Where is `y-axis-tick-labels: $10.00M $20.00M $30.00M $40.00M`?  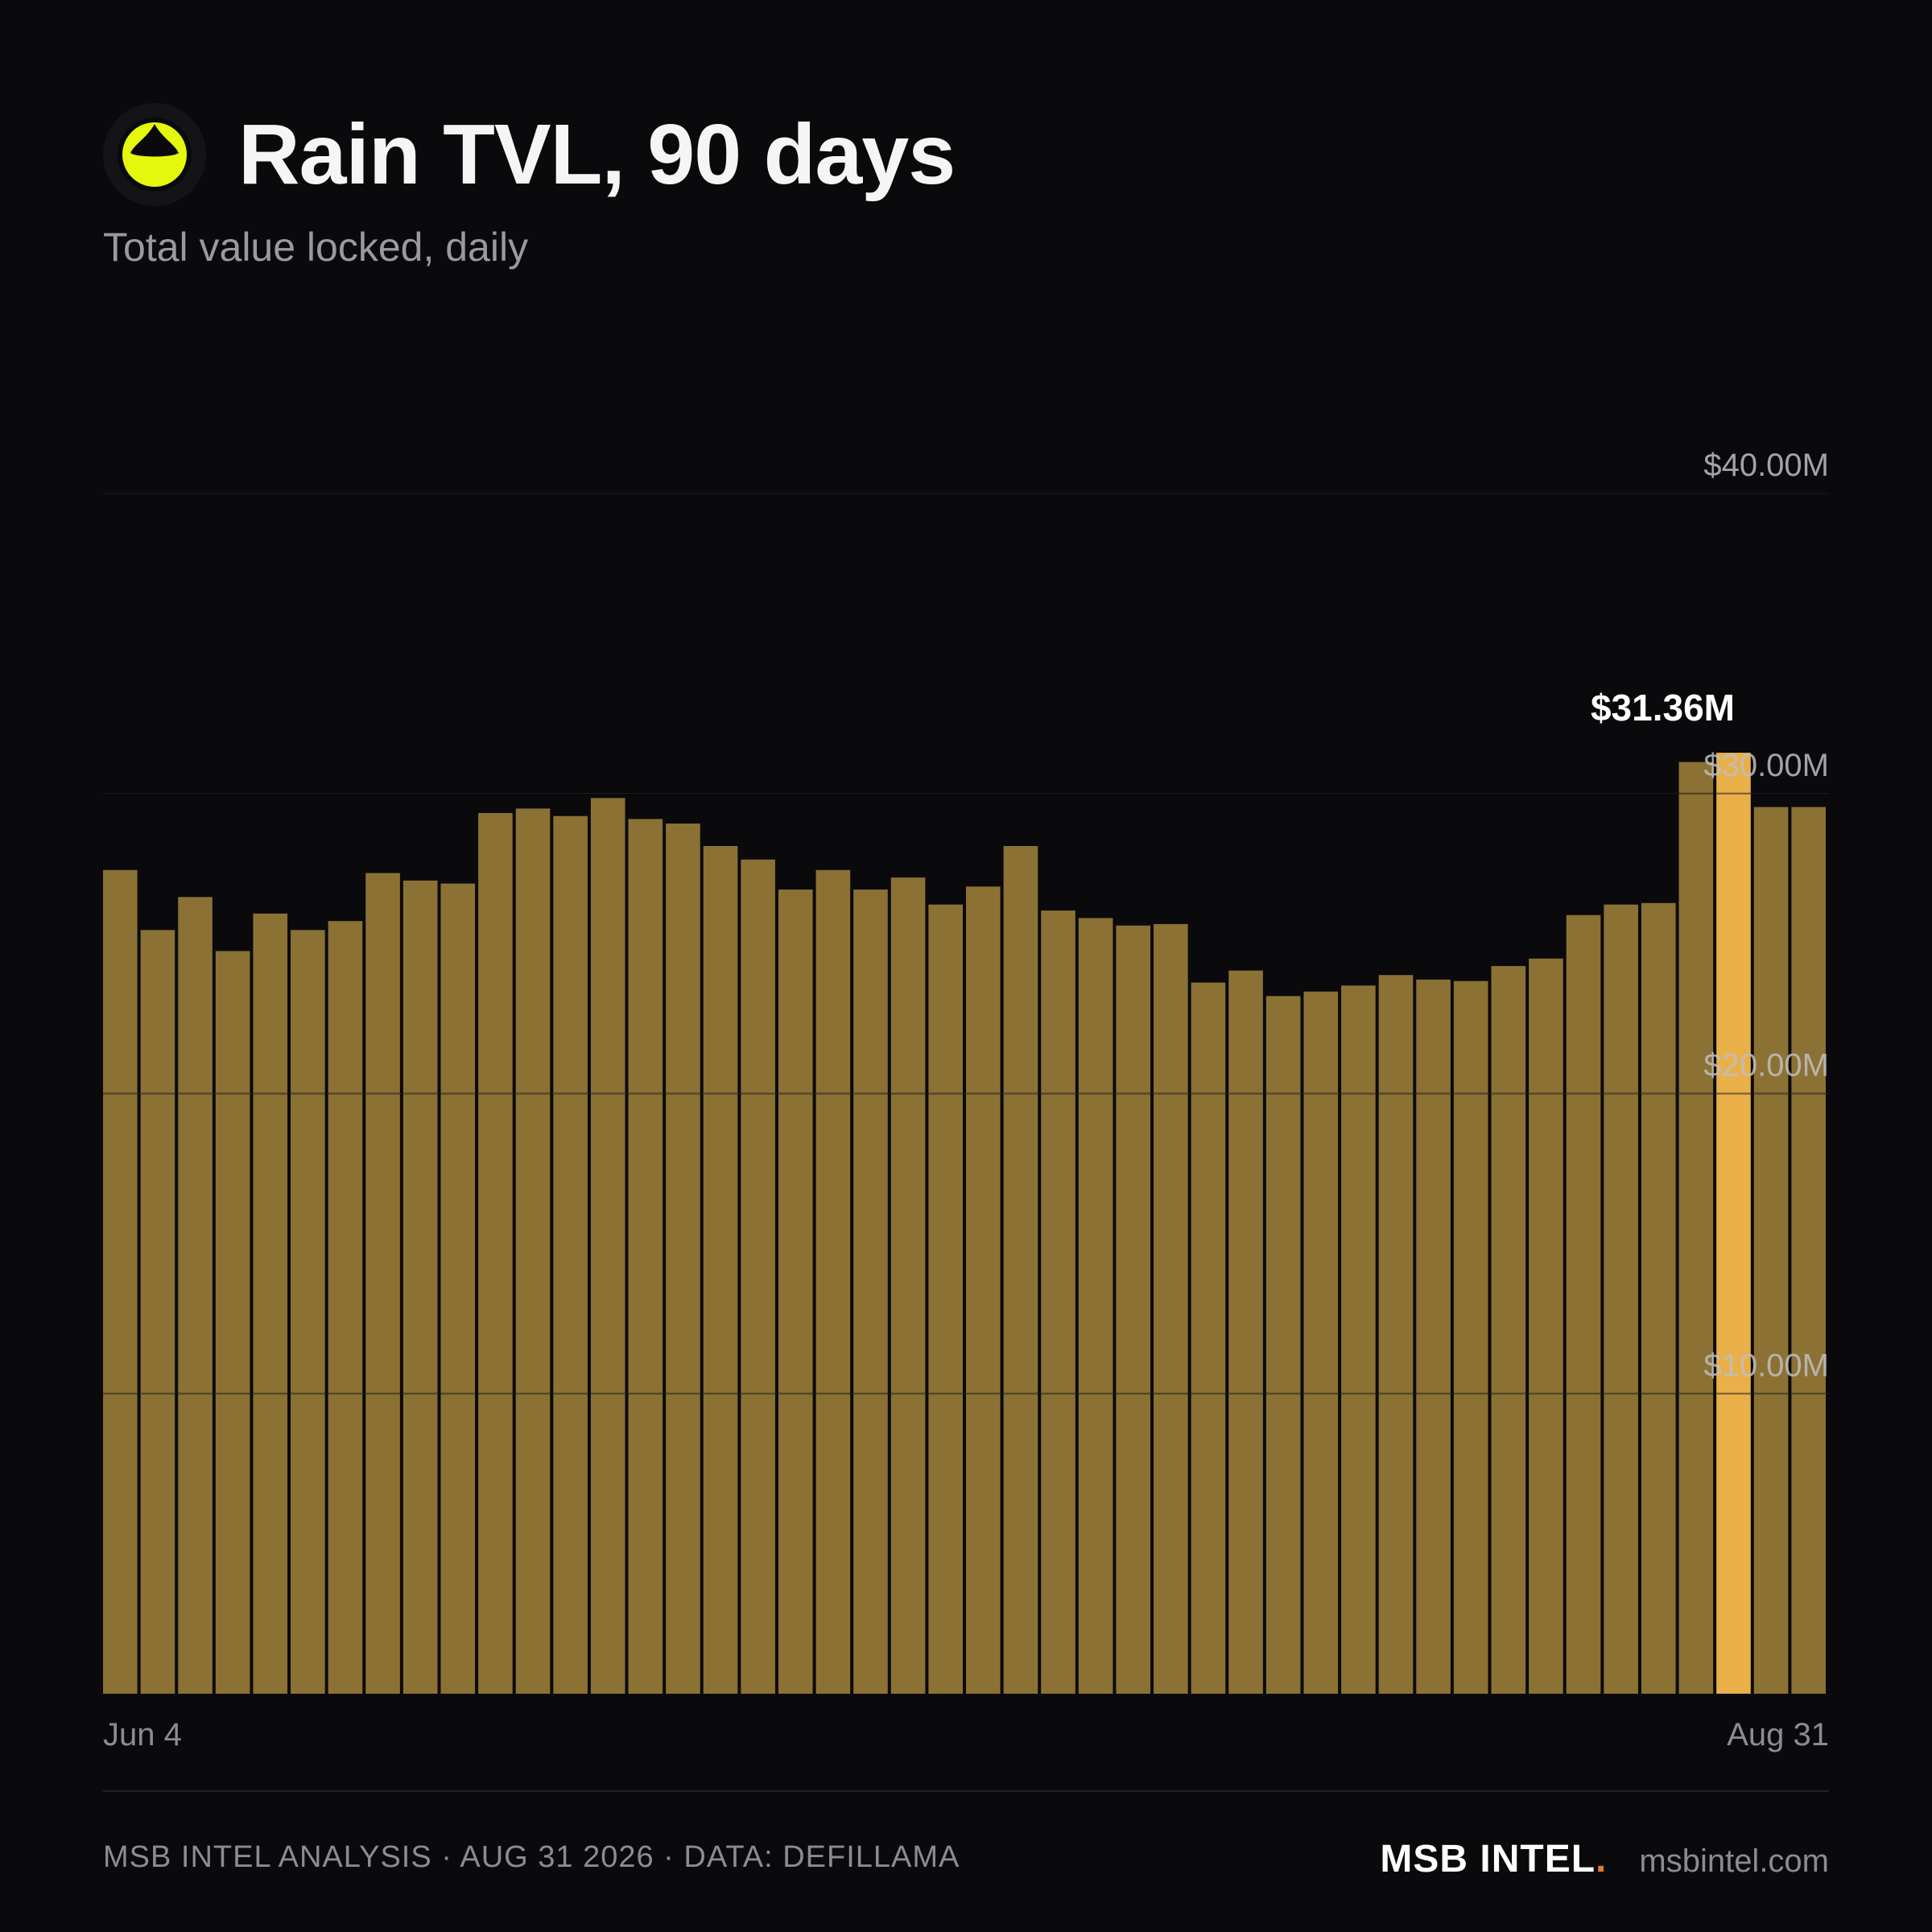 y-axis-tick-labels: $10.00M $20.00M $30.00M $40.00M is located at coordinates (1766, 915).